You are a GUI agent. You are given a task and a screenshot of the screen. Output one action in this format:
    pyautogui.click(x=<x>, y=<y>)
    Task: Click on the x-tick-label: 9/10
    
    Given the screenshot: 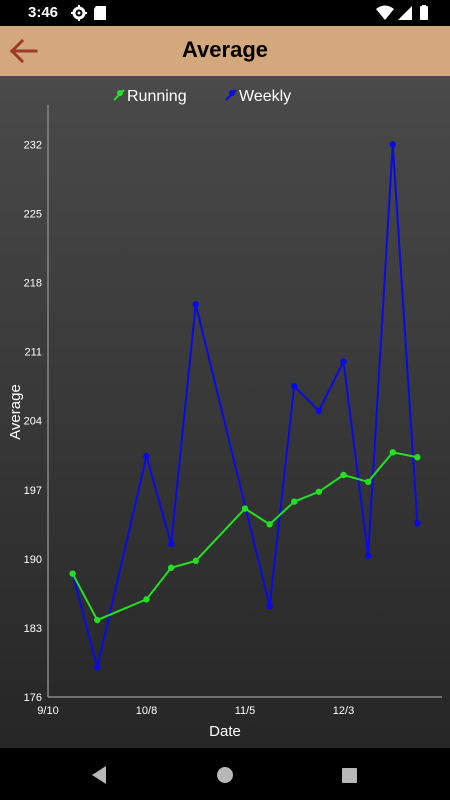 What is the action you would take?
    pyautogui.click(x=47, y=711)
    